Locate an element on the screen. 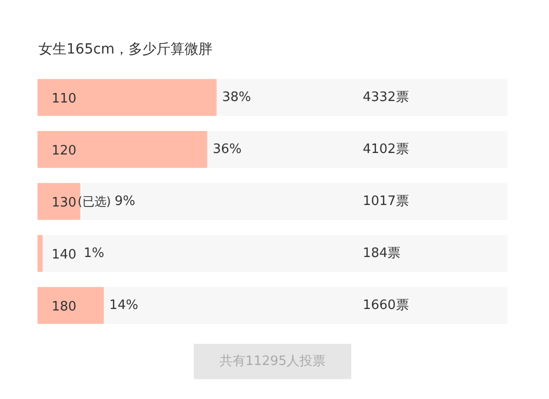  y-tick-label: 140 is located at coordinates (64, 254).